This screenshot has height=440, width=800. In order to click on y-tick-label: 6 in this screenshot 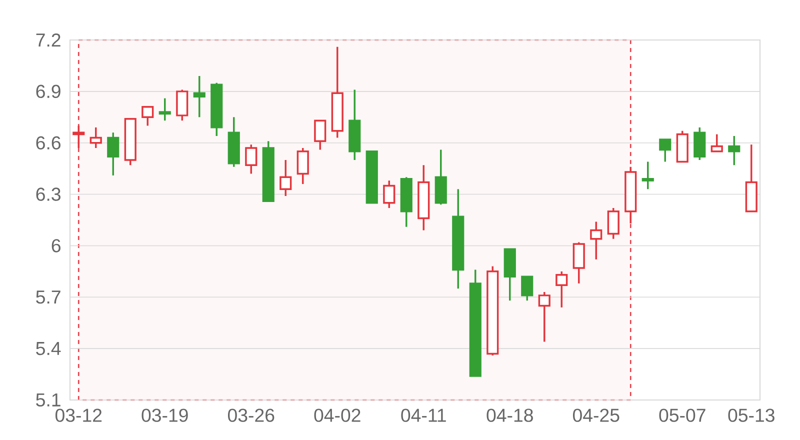, I will do `click(56, 245)`.